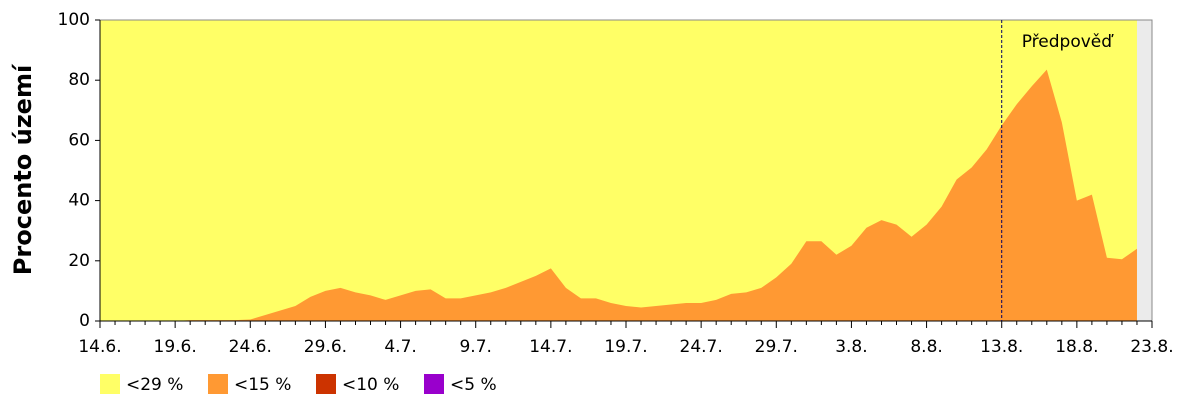  What do you see at coordinates (79, 80) in the screenshot?
I see `y-tick-label: 80` at bounding box center [79, 80].